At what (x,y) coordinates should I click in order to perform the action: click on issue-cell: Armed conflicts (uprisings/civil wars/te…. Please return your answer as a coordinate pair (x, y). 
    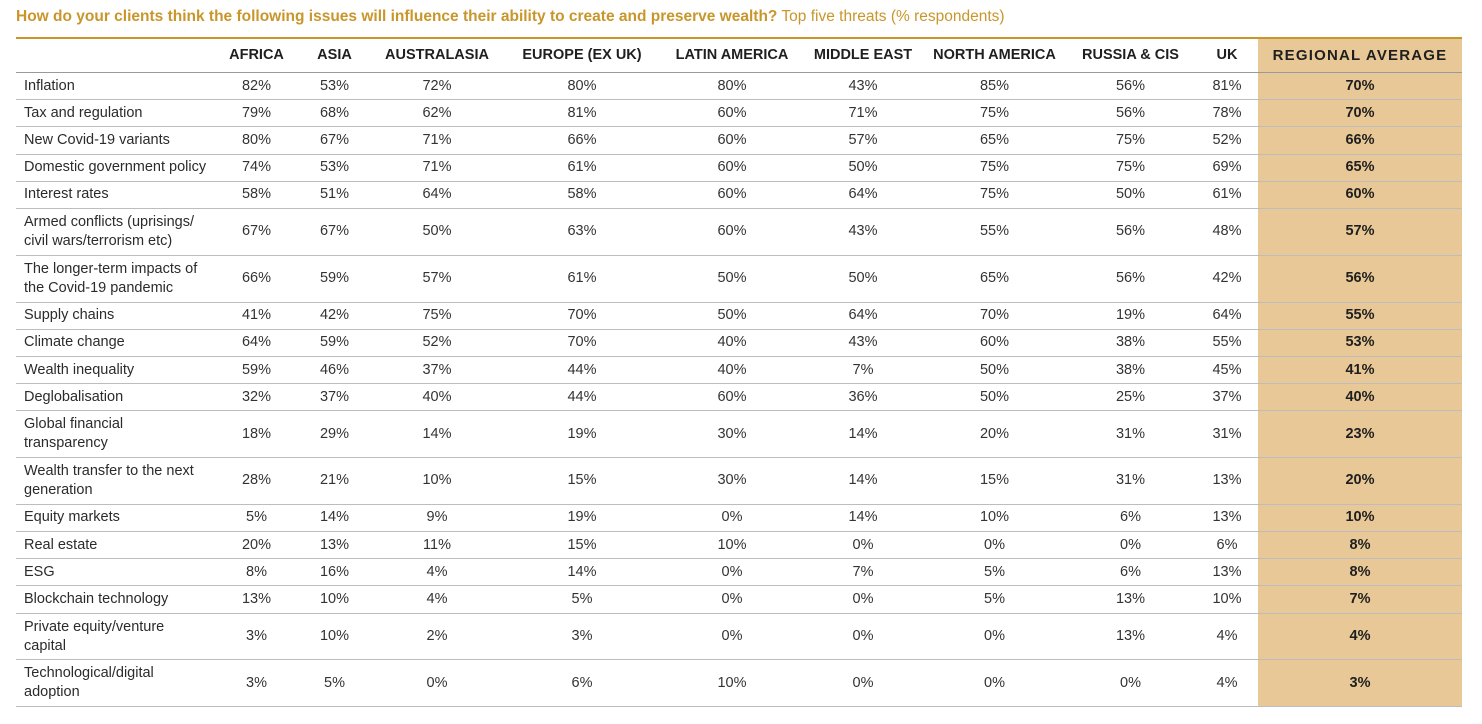
    Looking at the image, I should click on (116, 232).